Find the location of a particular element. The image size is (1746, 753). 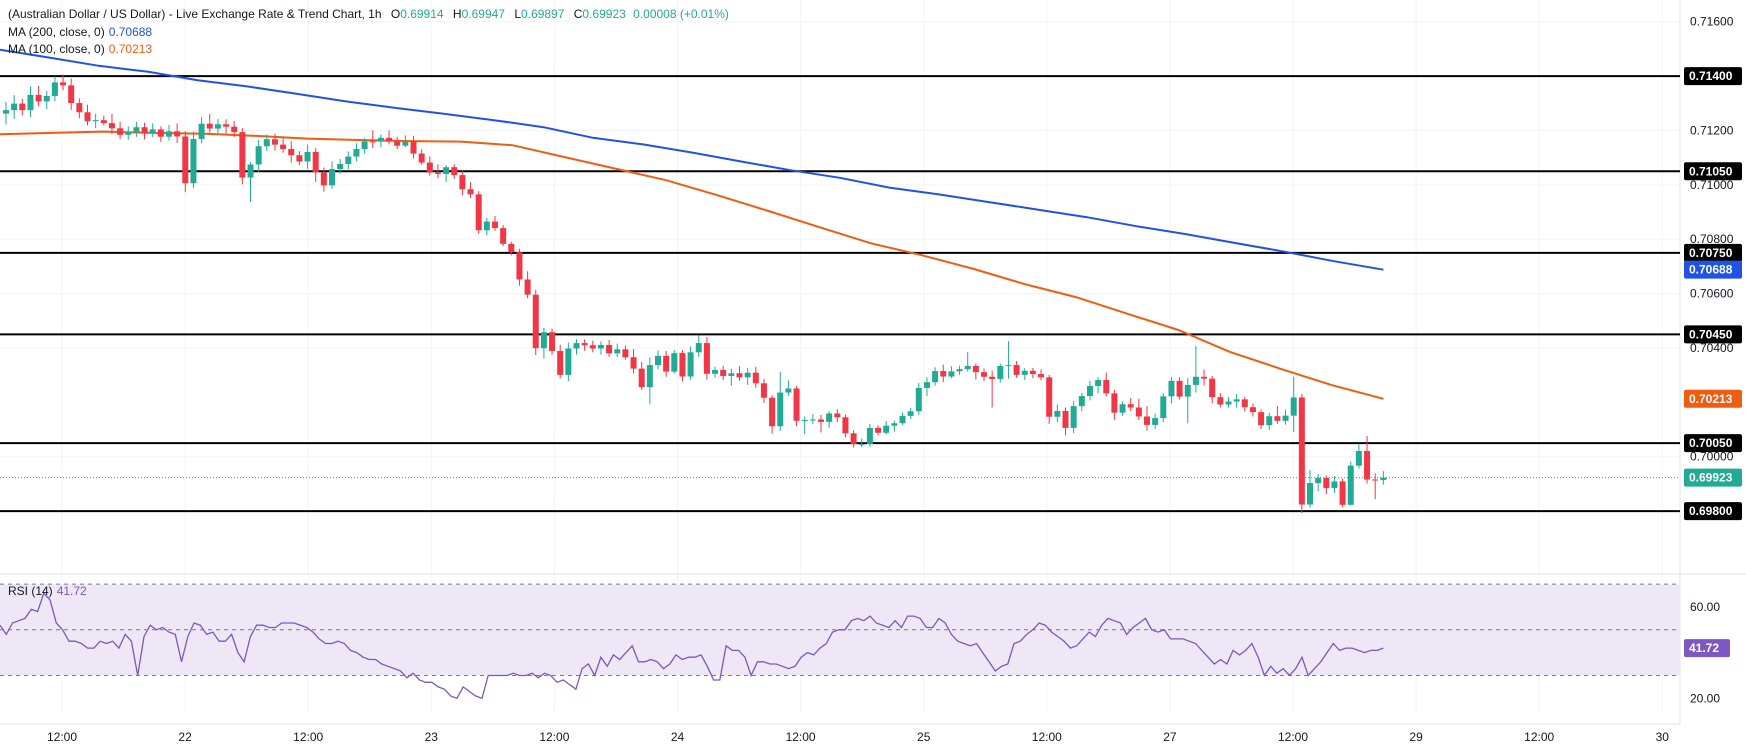

level-tag: 0.71050 is located at coordinates (1713, 171).